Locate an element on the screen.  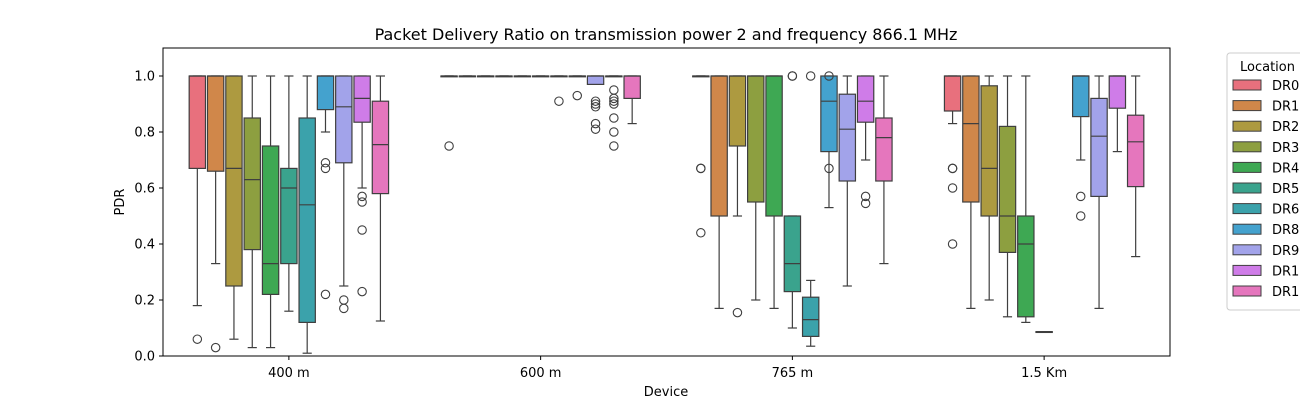
legend-entry: DR2 is located at coordinates (1285, 127).